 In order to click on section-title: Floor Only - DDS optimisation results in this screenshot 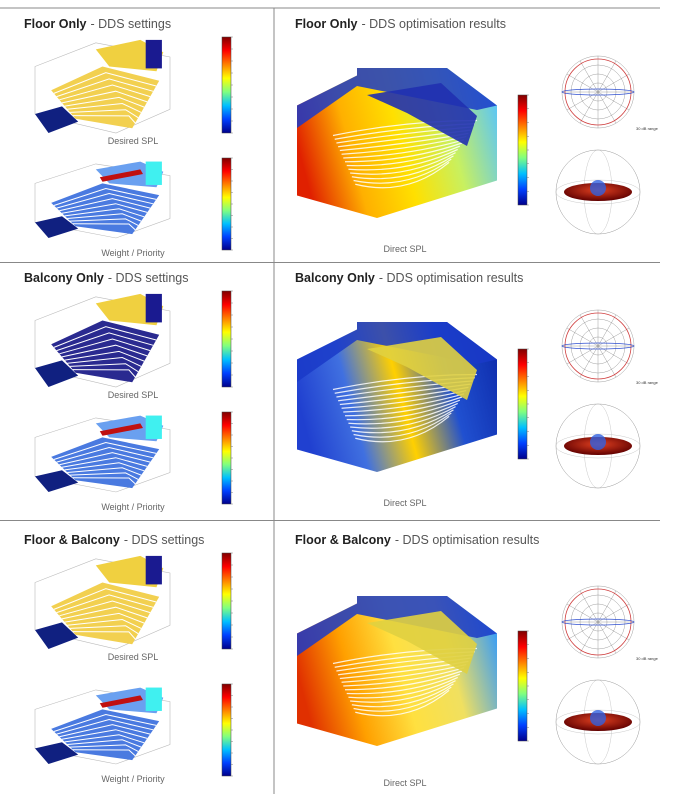, I will do `click(400, 24)`.